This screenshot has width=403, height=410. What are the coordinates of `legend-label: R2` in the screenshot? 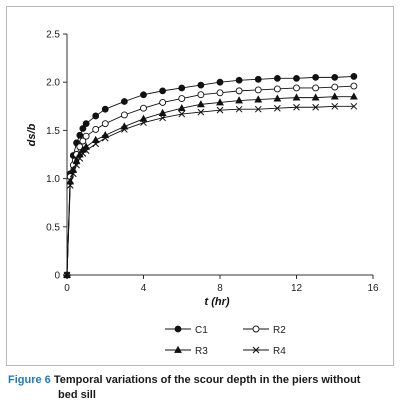 It's located at (279, 330).